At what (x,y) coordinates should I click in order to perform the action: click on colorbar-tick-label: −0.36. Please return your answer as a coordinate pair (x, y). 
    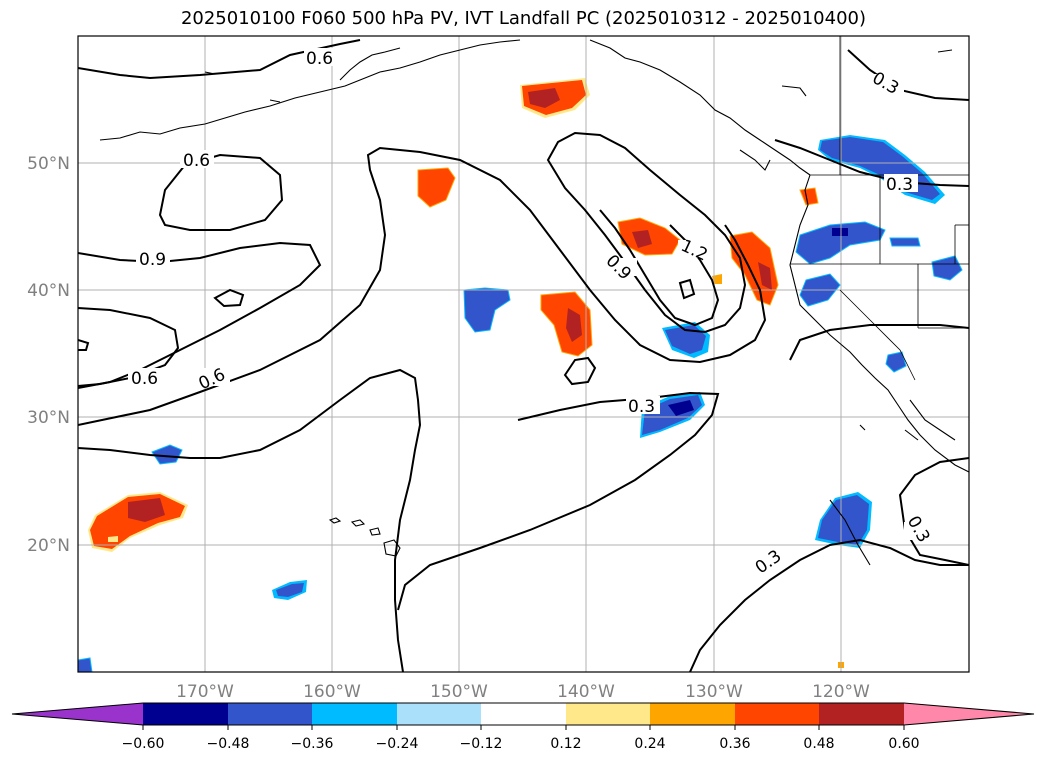
    Looking at the image, I should click on (312, 744).